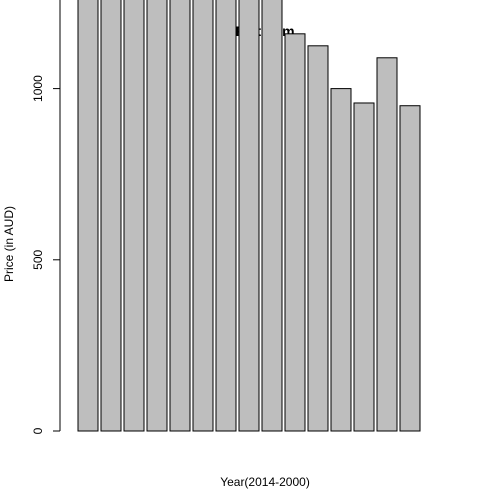 This screenshot has width=504, height=504. I want to click on y-tick-label-500: 500, so click(38, 259).